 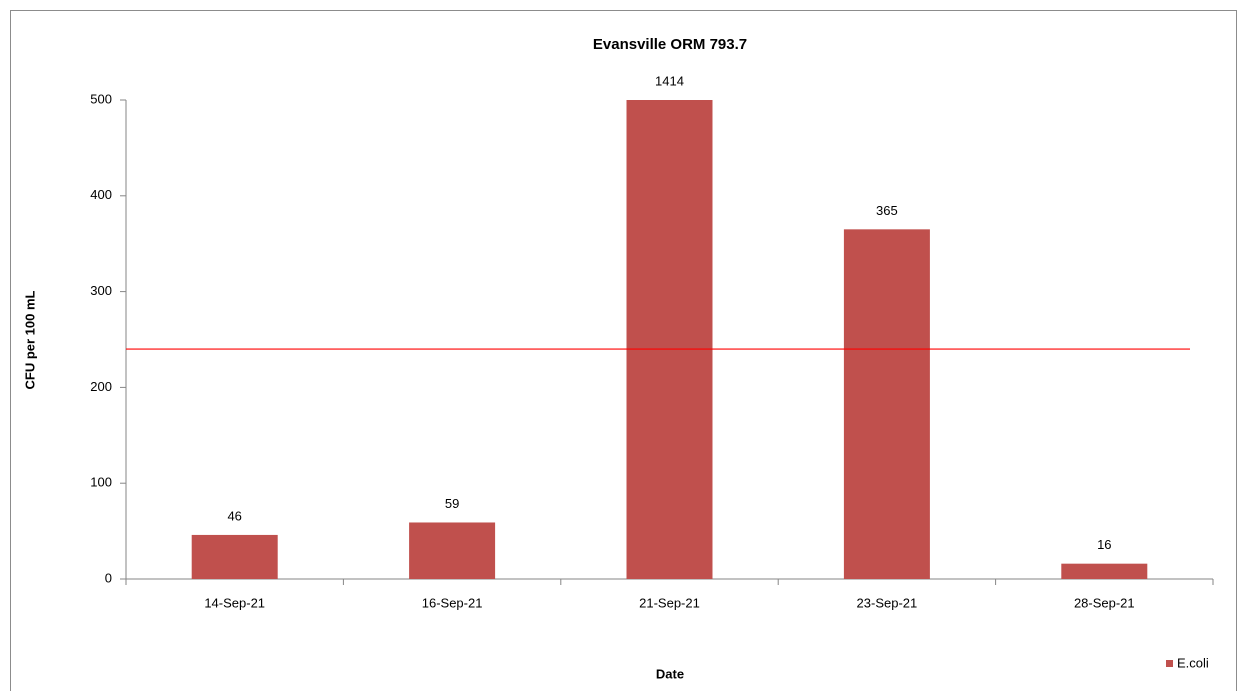 What do you see at coordinates (887, 210) in the screenshot?
I see `data-label: 365` at bounding box center [887, 210].